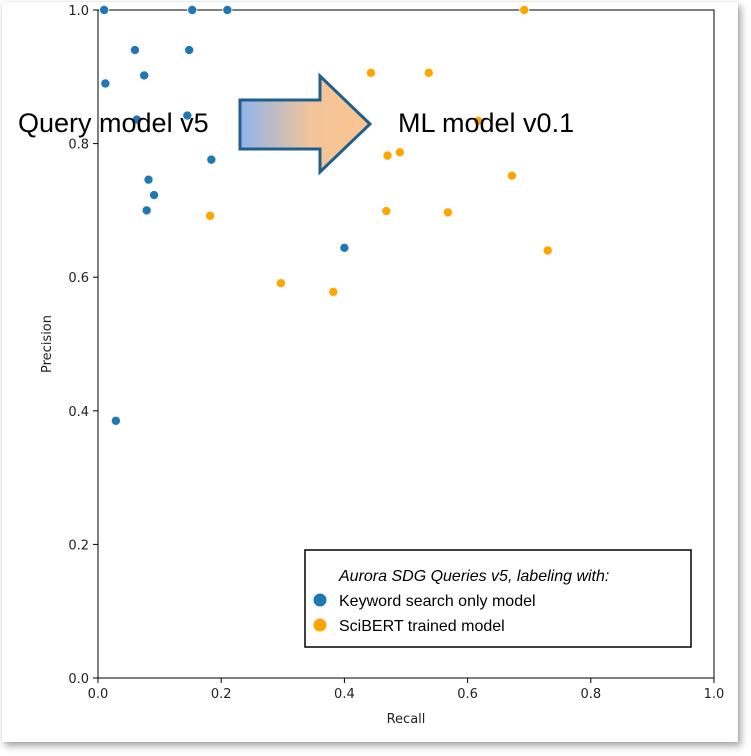 The height and width of the screenshot is (756, 751). Describe the element at coordinates (47, 344) in the screenshot. I see `y-axis-label: Precision` at that location.